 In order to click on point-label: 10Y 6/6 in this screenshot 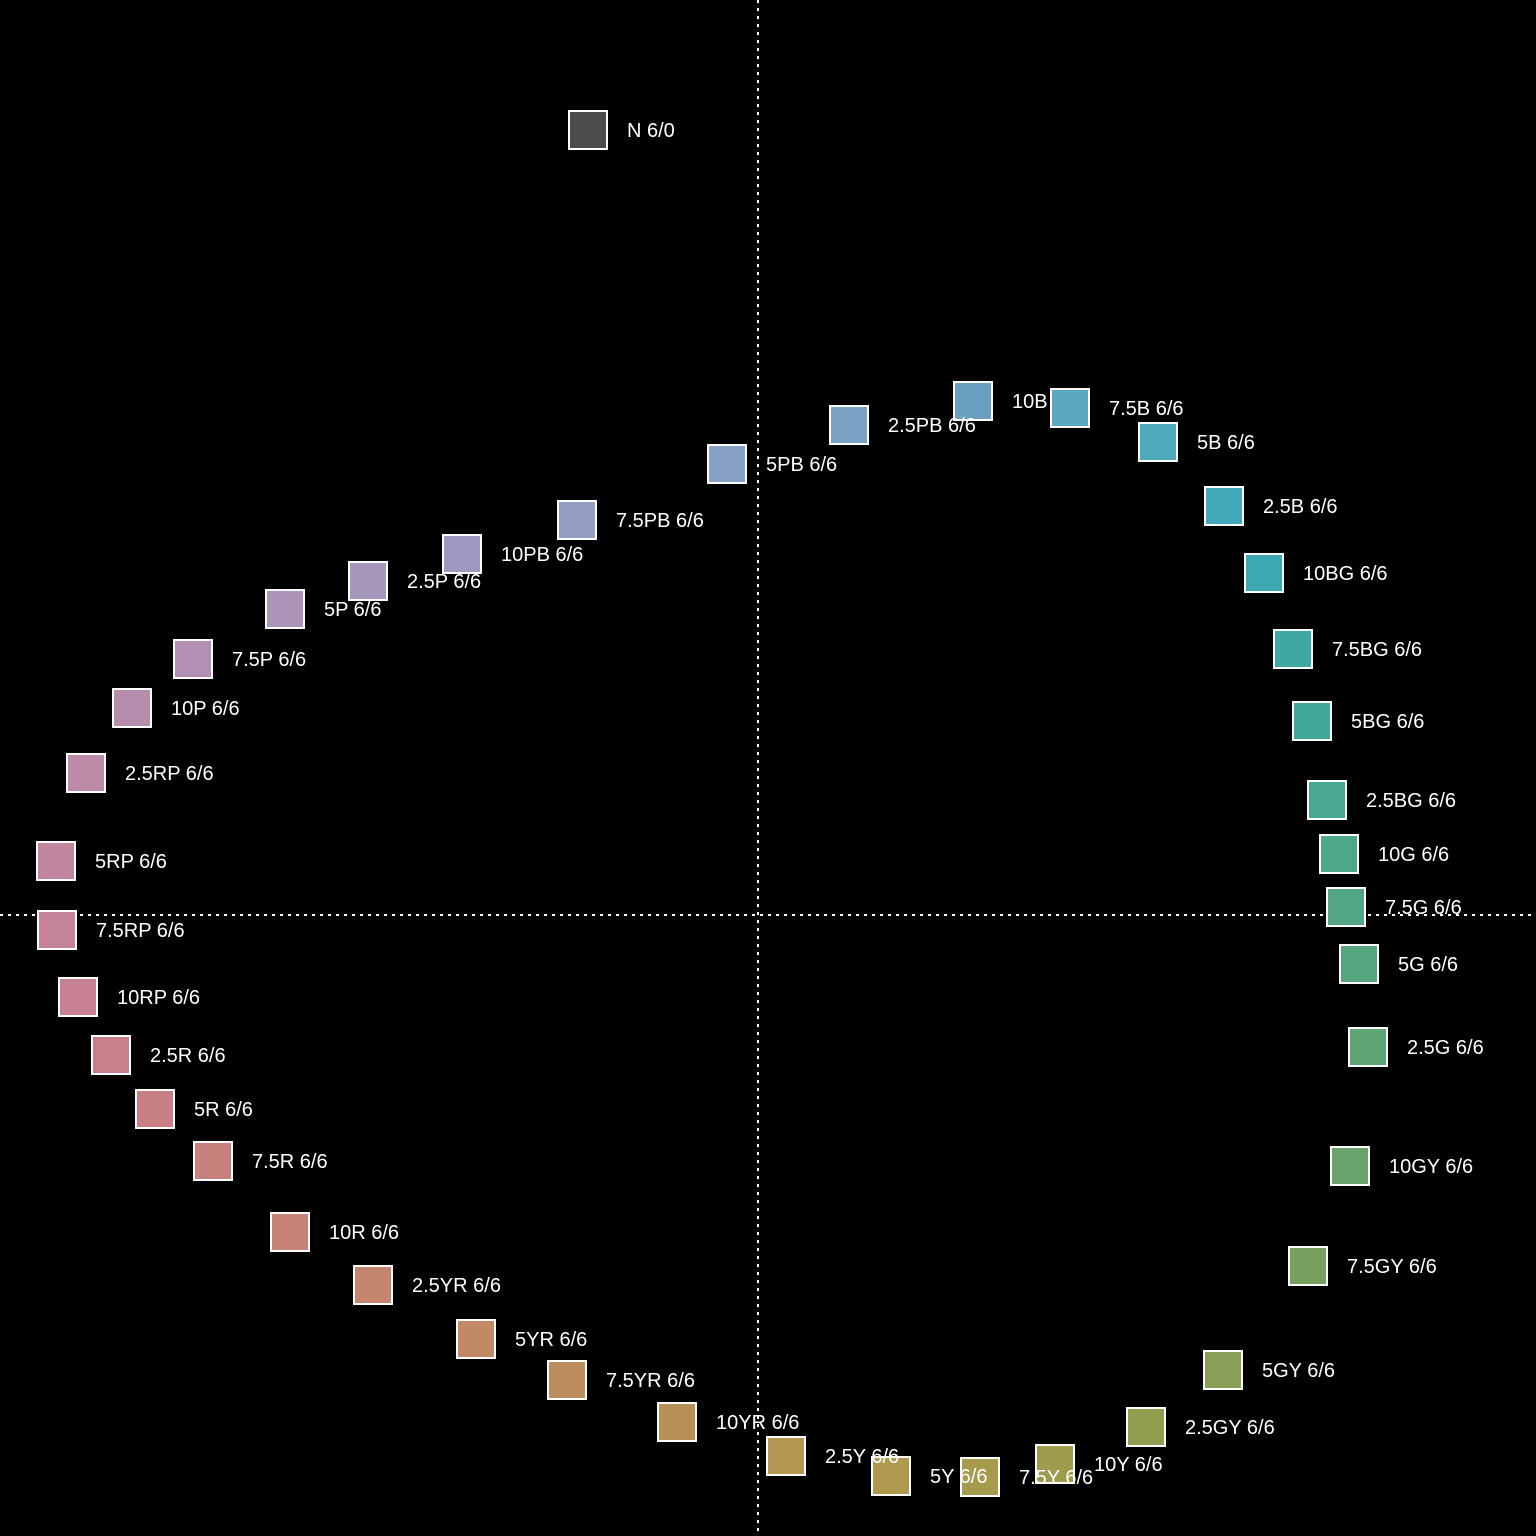, I will do `click(1128, 1465)`.